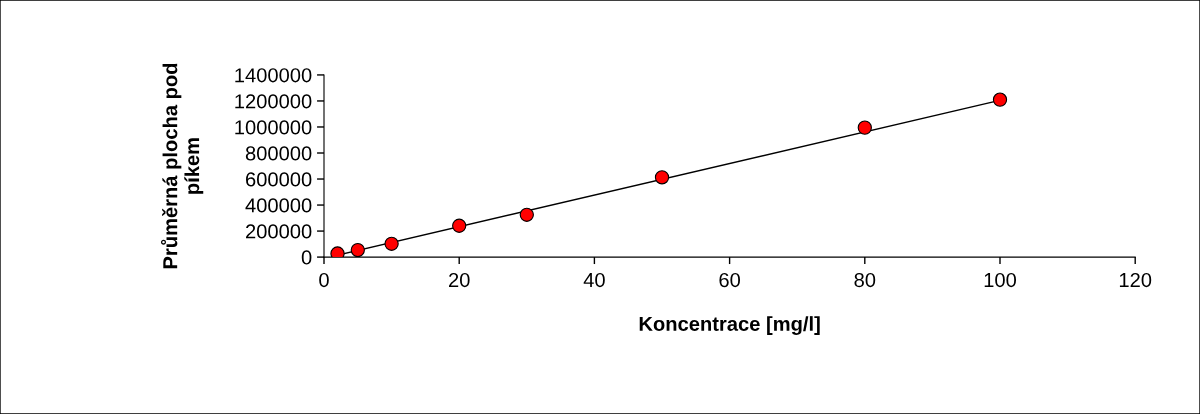 Image resolution: width=1200 pixels, height=414 pixels. Describe the element at coordinates (182, 166) in the screenshot. I see `y-axis-title: Průměrná plocha pod píkem` at that location.